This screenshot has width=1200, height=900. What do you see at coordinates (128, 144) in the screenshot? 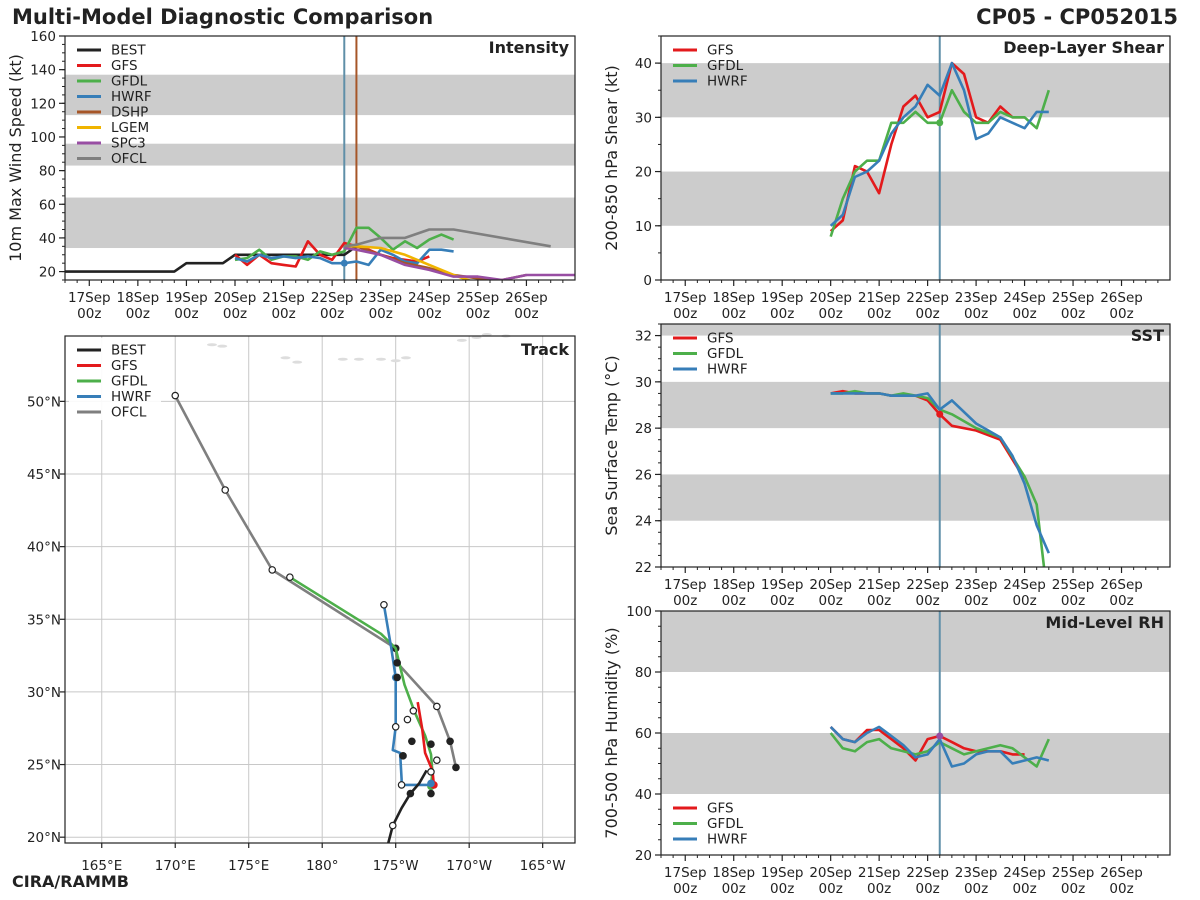
I see `legend-label-spc3: SPC3` at bounding box center [128, 144].